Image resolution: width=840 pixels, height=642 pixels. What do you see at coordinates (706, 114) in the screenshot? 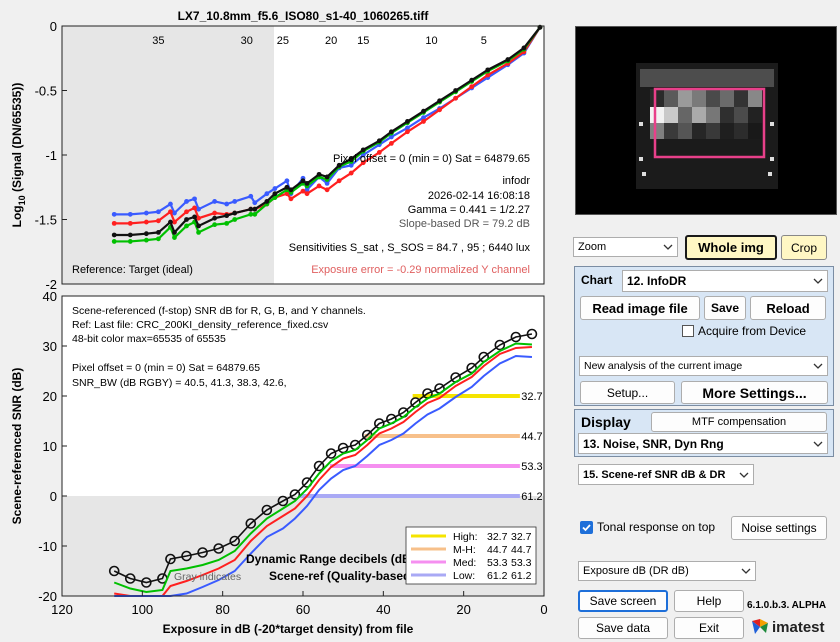
I see `chart-patches` at bounding box center [706, 114].